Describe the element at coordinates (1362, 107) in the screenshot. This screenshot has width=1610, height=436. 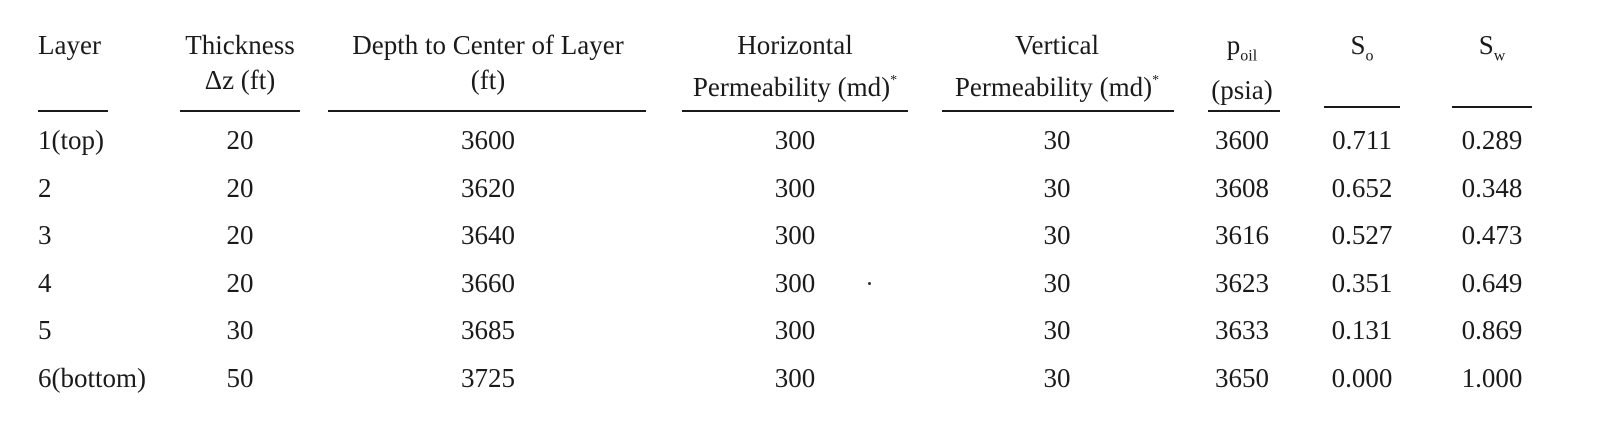
I see `header-rule-so` at that location.